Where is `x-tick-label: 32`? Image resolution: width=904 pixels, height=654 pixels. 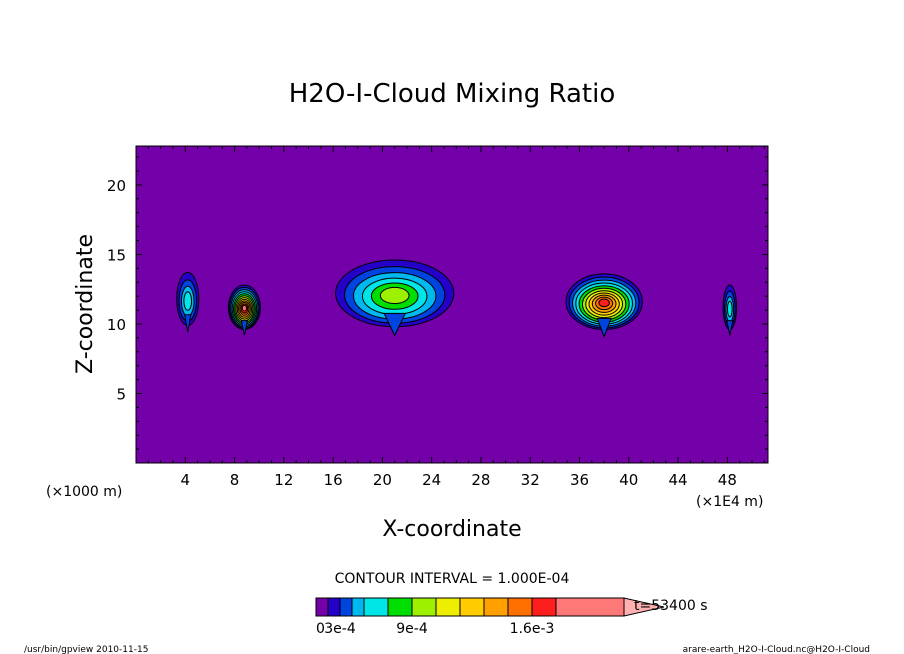 x-tick-label: 32 is located at coordinates (530, 480).